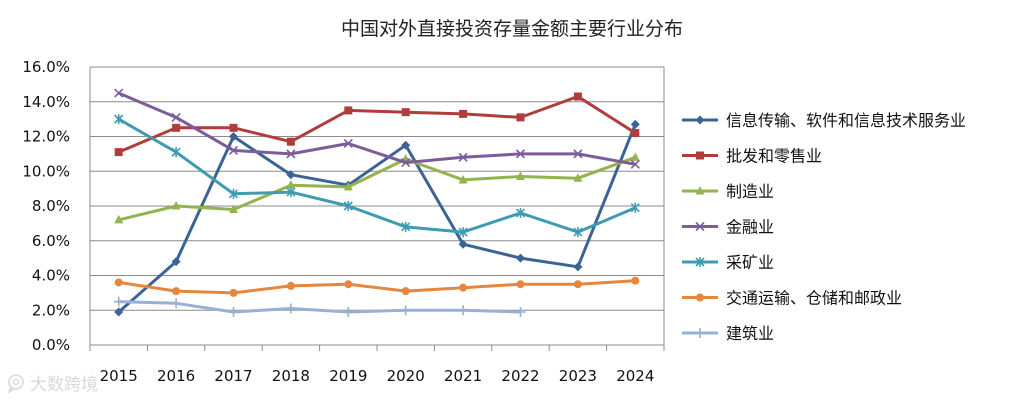 This screenshot has width=1024, height=403. What do you see at coordinates (46, 171) in the screenshot?
I see `y-tick-label: 10.0%` at bounding box center [46, 171].